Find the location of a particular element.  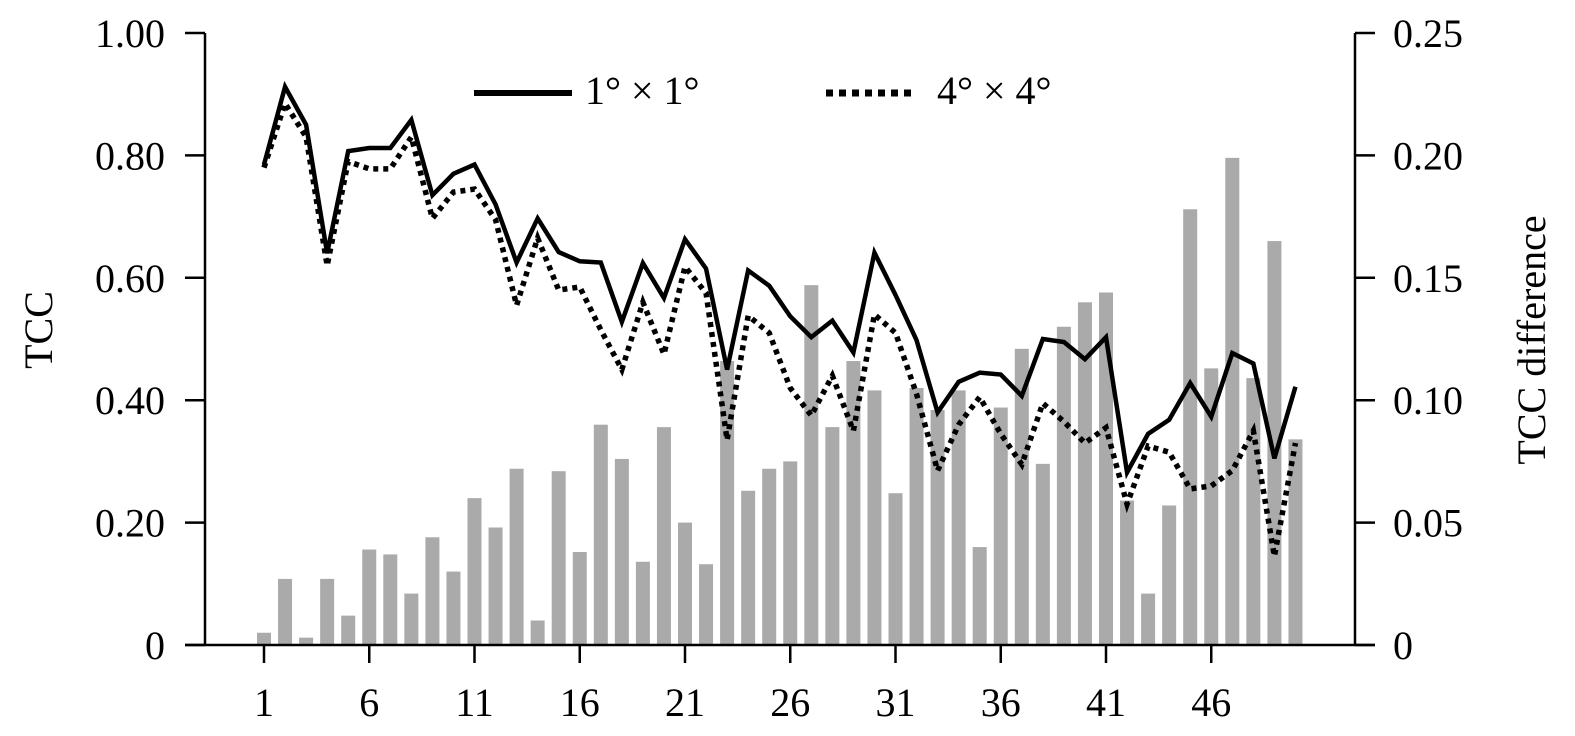

y-tick-label-right: 0.20 is located at coordinates (1428, 155).